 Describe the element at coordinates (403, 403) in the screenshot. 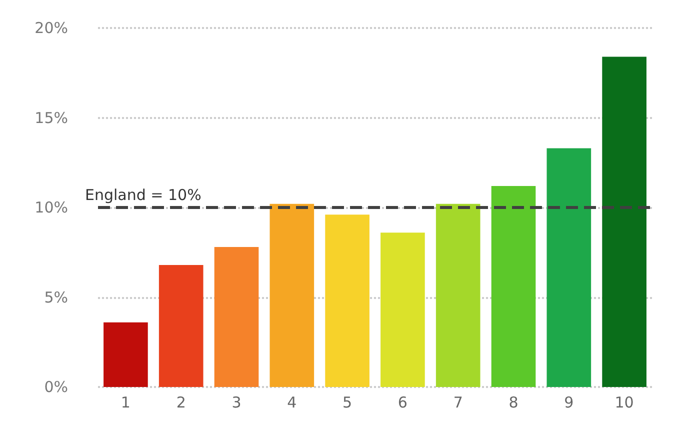

I see `x-tick-label: 6` at that location.